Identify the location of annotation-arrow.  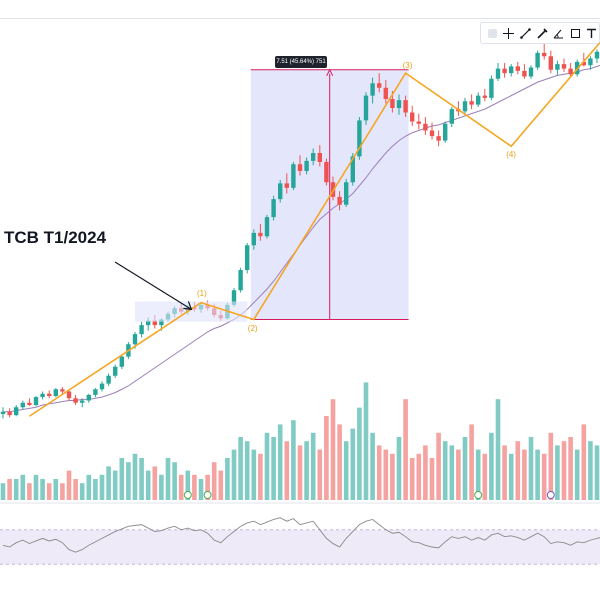
(153, 286).